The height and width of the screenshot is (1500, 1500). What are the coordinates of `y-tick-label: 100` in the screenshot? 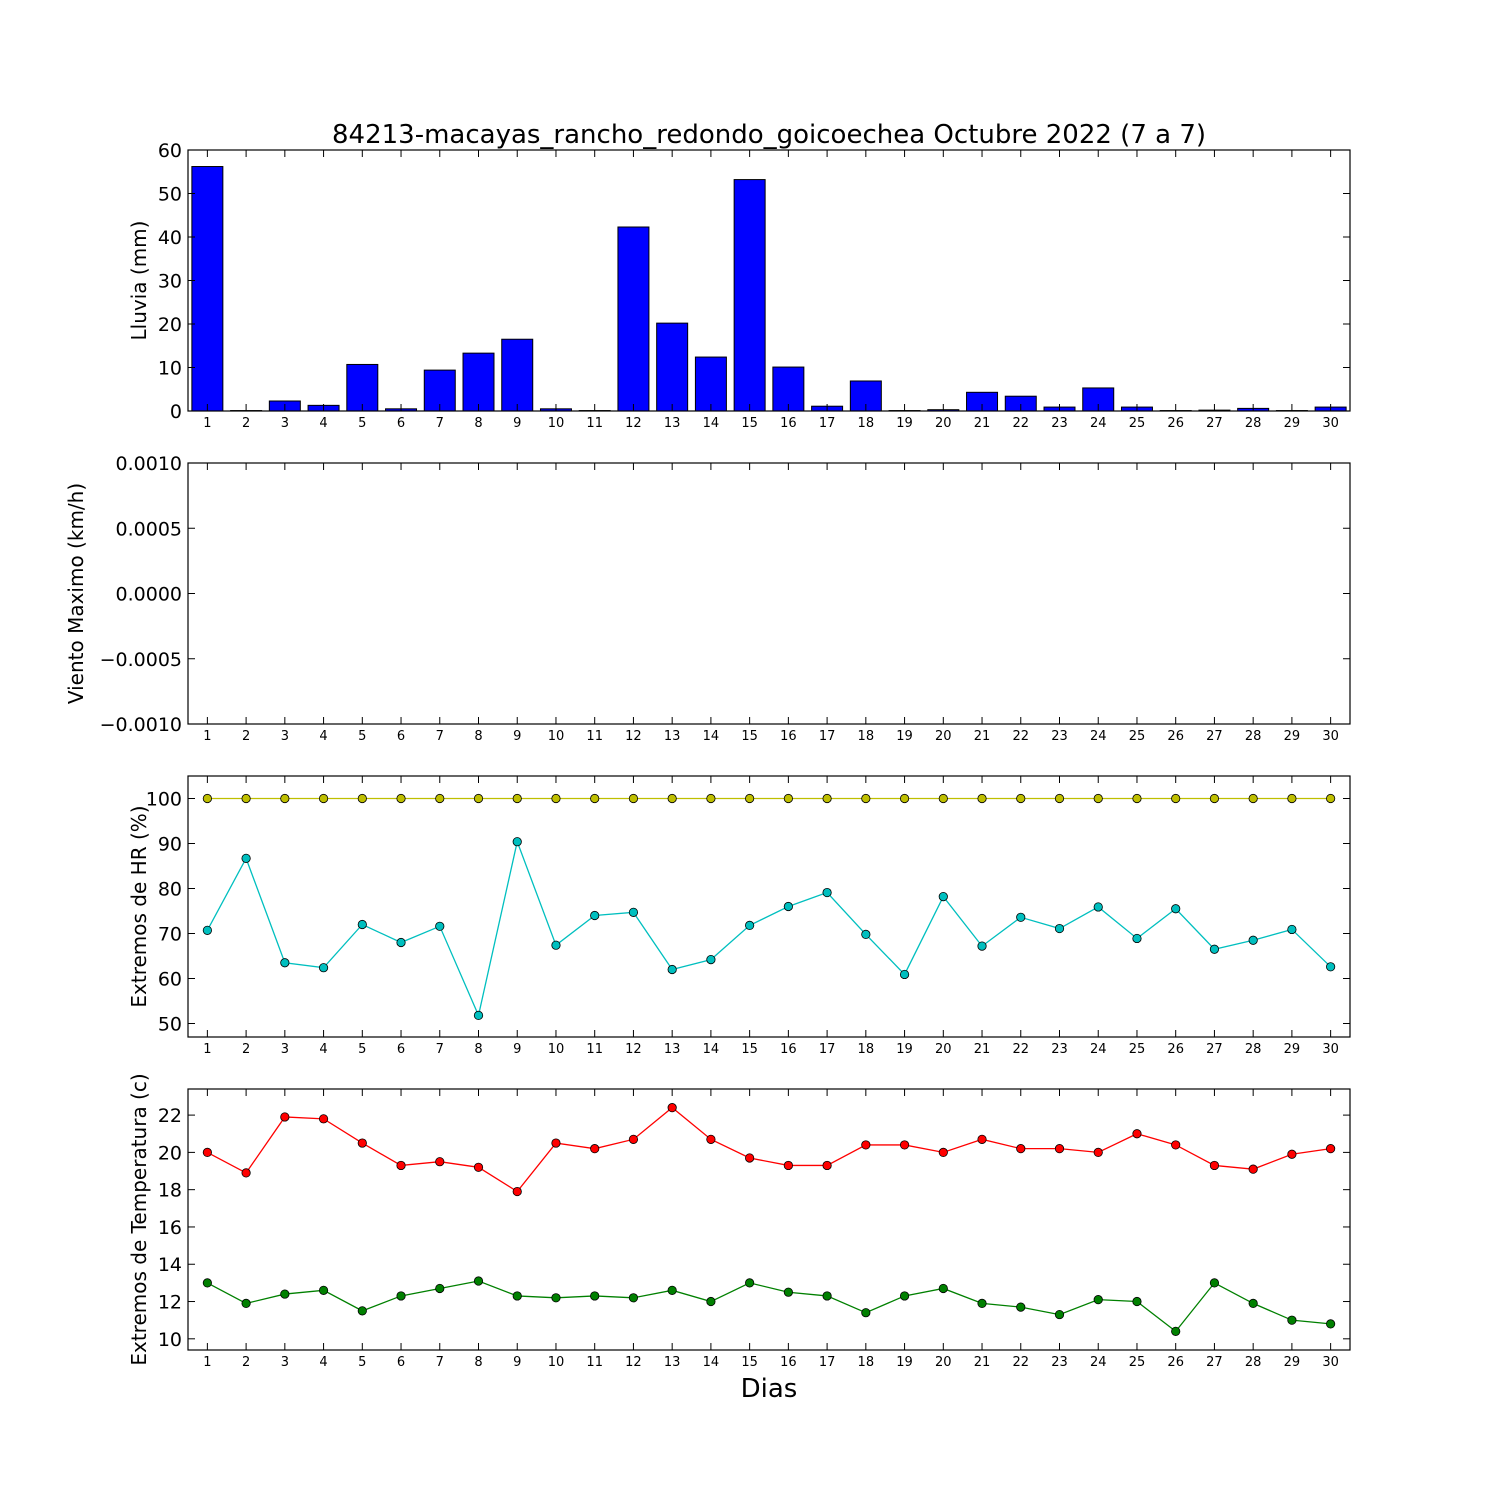 It's located at (164, 800).